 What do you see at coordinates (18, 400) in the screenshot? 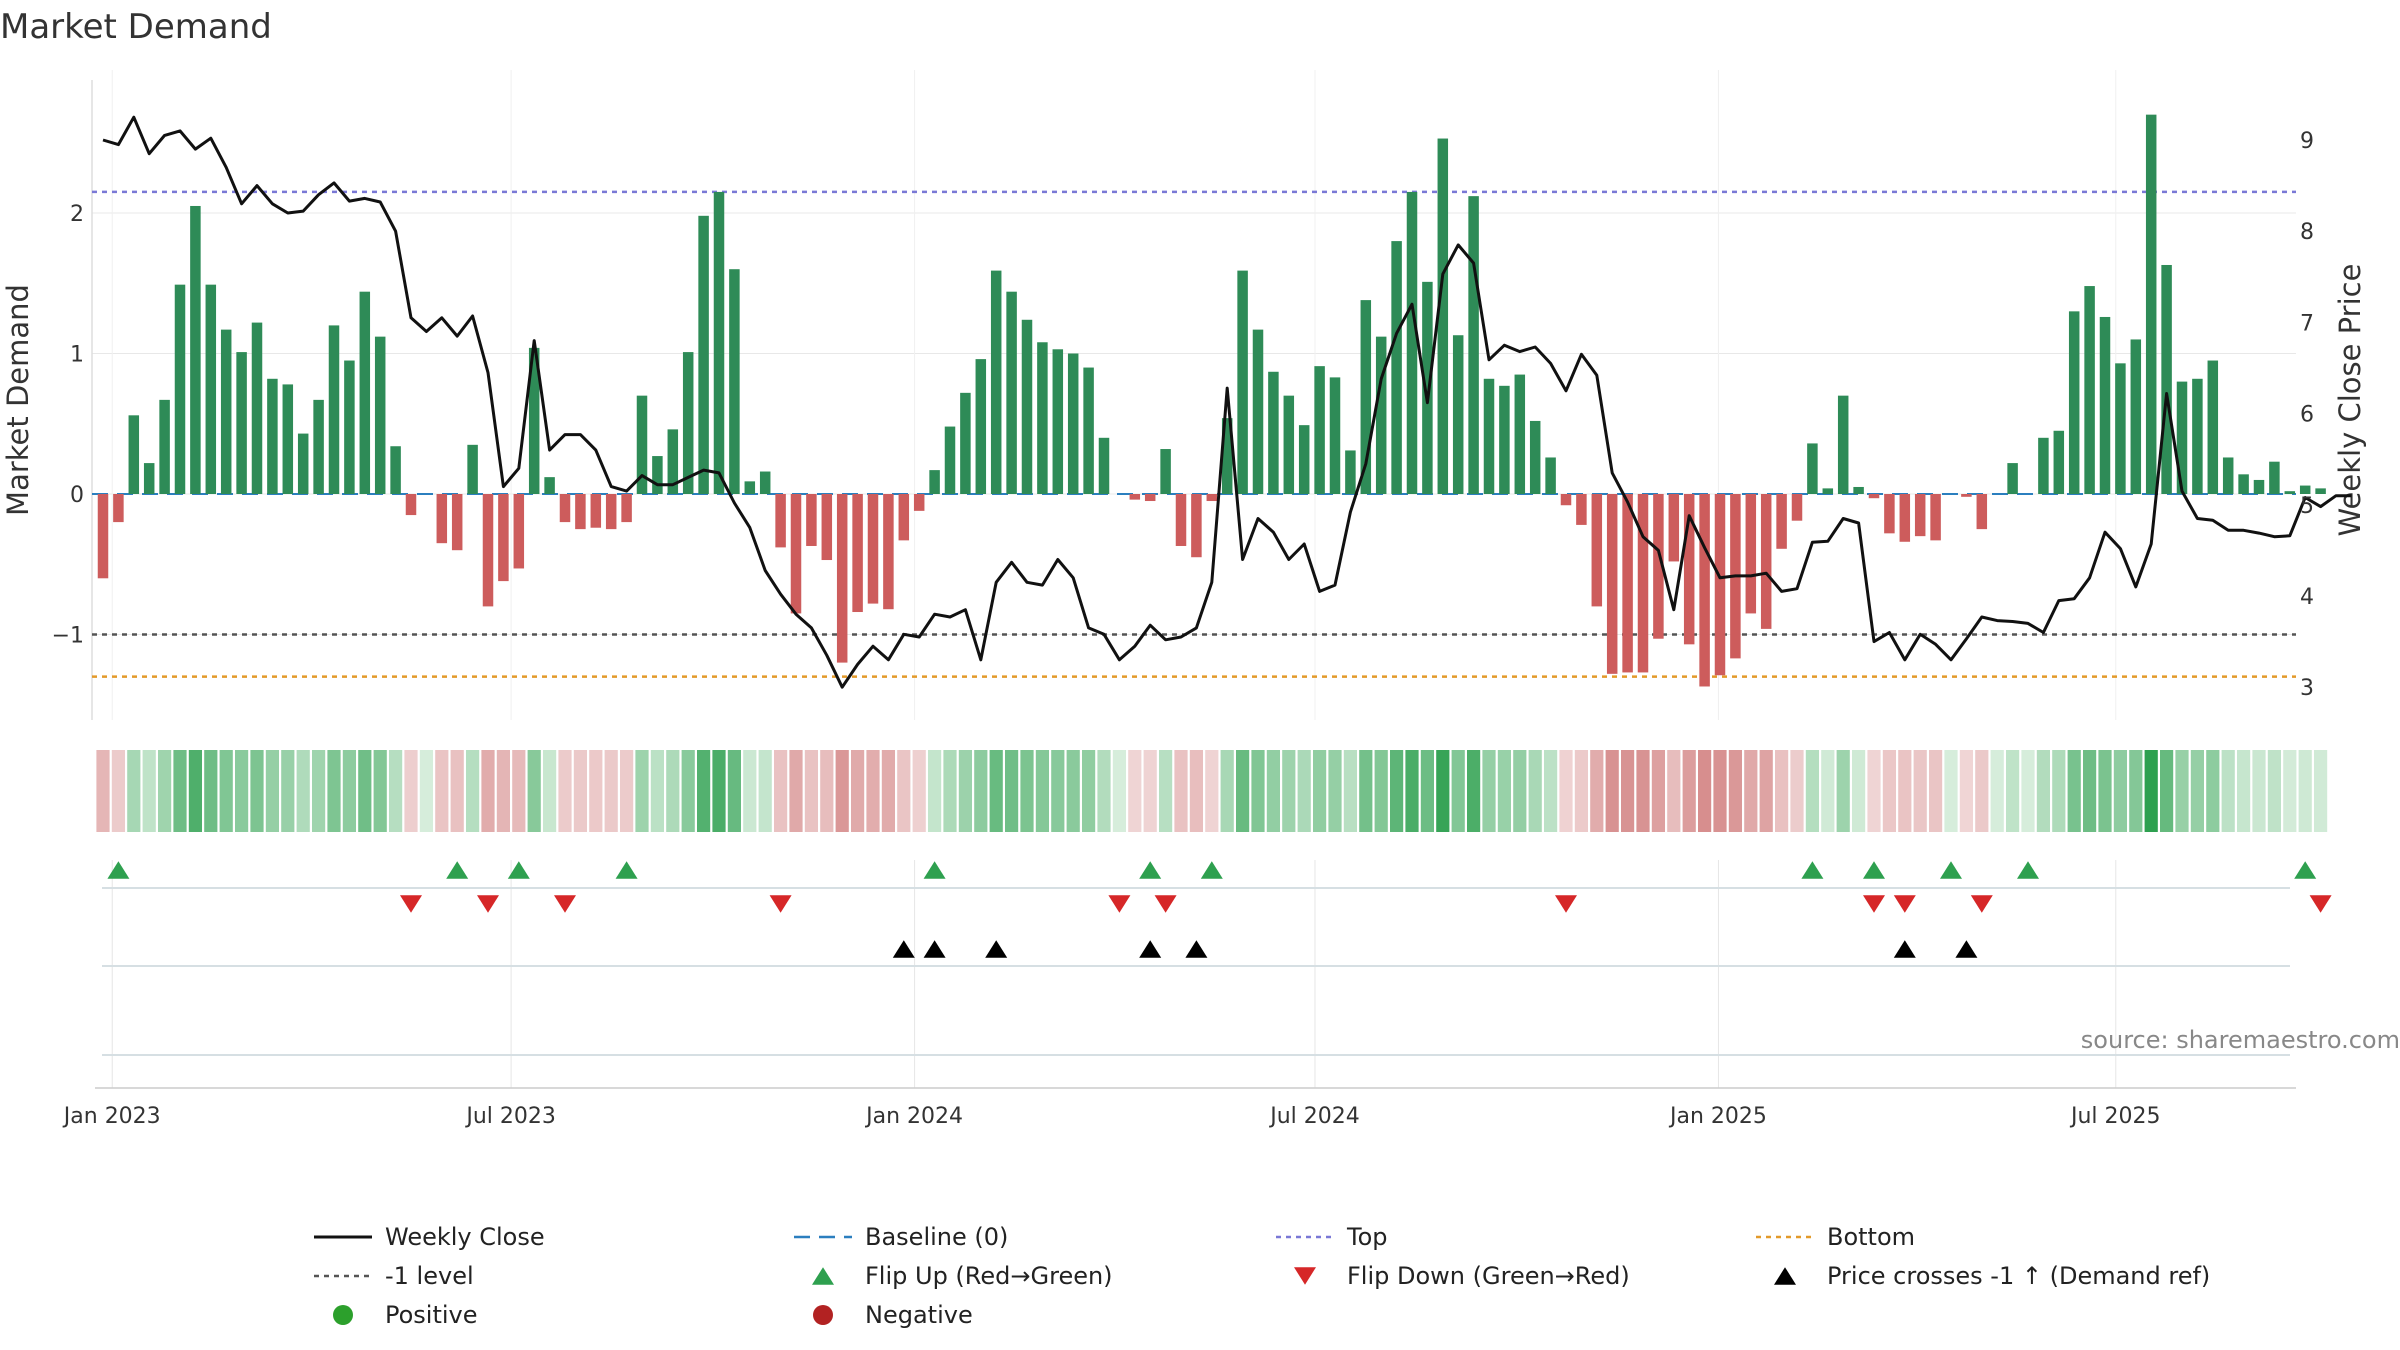
I see `y-axis-label: Market Demand` at bounding box center [18, 400].